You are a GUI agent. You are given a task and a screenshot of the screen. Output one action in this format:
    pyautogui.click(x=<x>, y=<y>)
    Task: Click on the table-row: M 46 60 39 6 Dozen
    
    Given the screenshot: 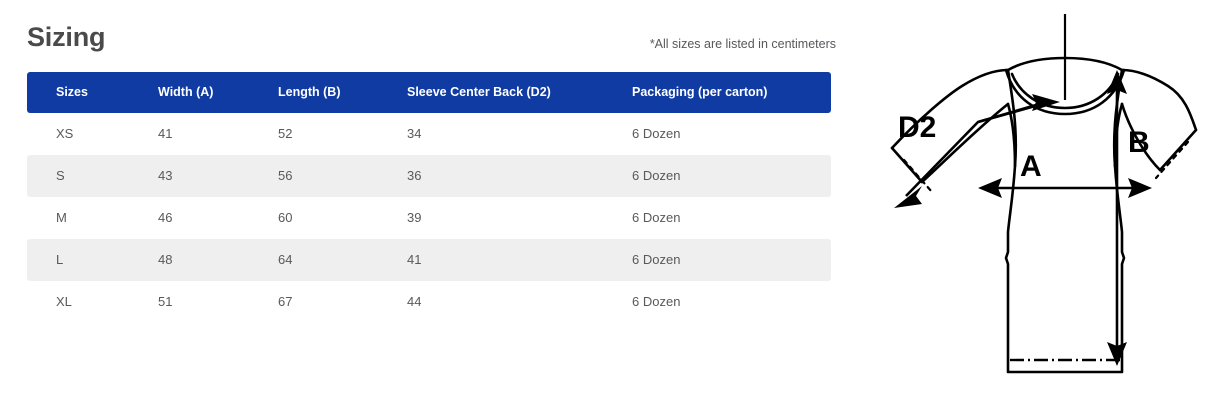 What is the action you would take?
    pyautogui.click(x=429, y=218)
    